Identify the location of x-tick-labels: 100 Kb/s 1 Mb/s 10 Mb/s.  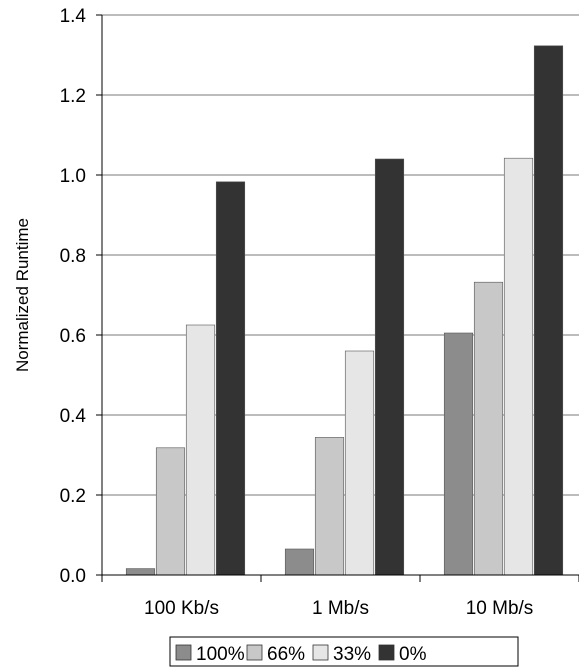
(338, 608).